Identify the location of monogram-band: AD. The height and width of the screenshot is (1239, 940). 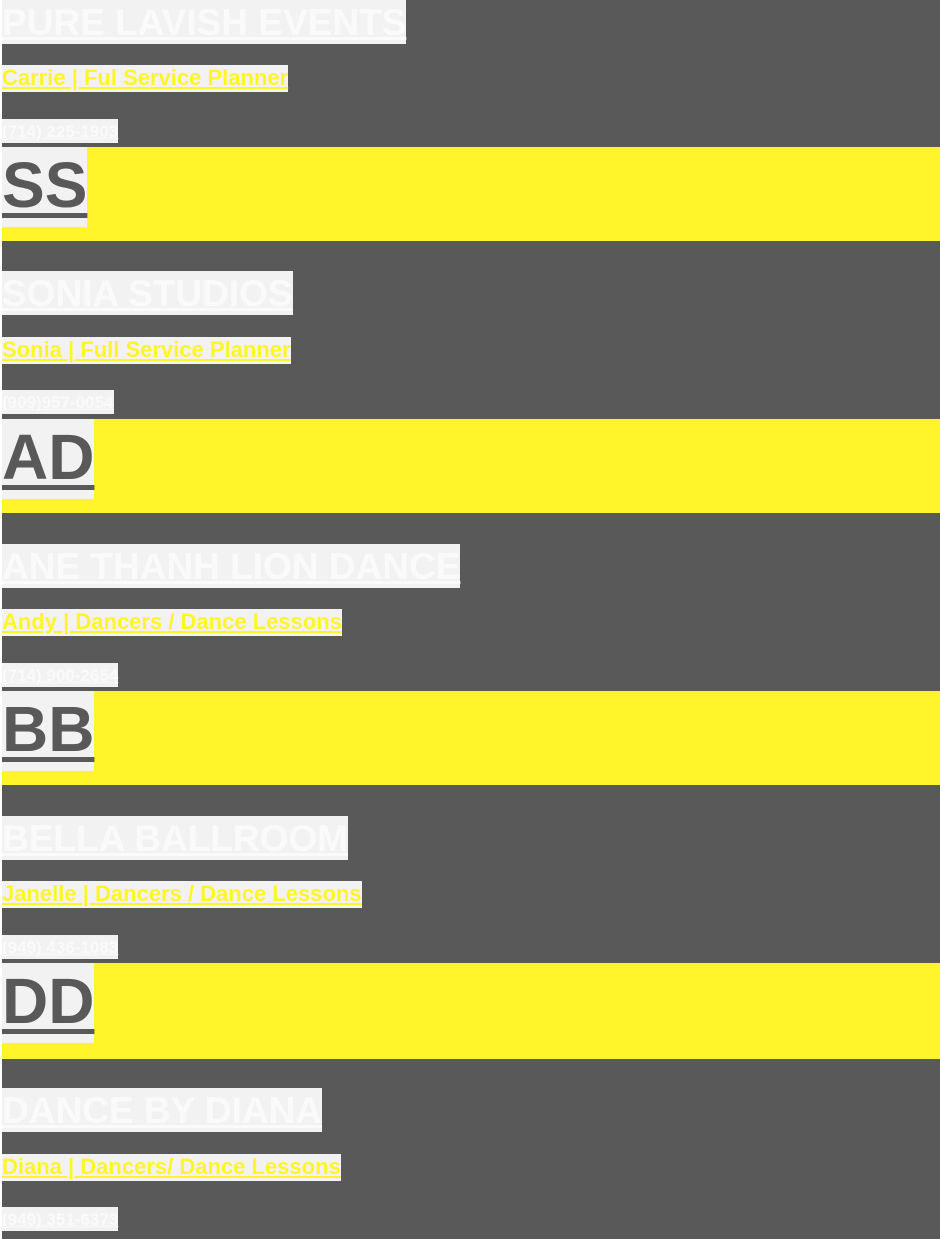
(471, 466).